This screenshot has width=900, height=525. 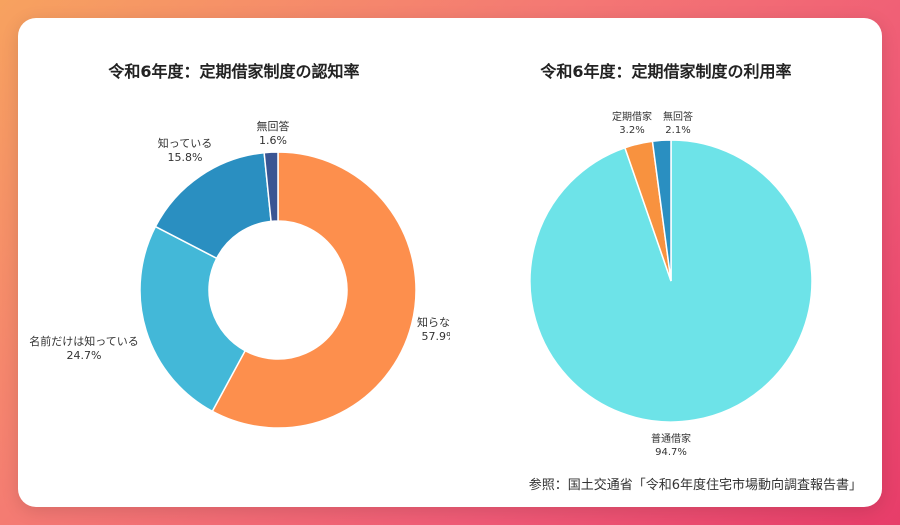 What do you see at coordinates (273, 140) in the screenshot?
I see `slice-value-label-3: 1.6%` at bounding box center [273, 140].